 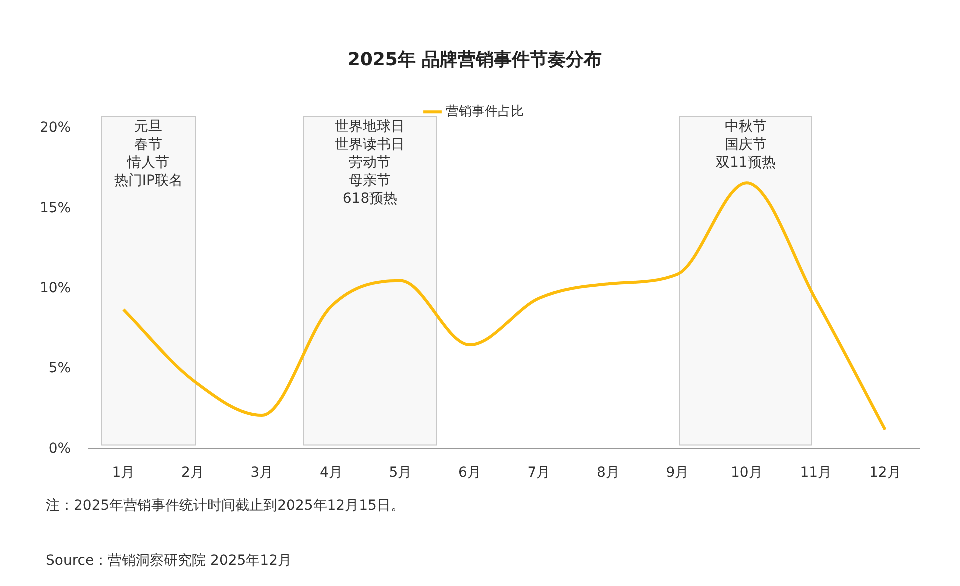 I want to click on y-tick-label: 5%, so click(x=60, y=368).